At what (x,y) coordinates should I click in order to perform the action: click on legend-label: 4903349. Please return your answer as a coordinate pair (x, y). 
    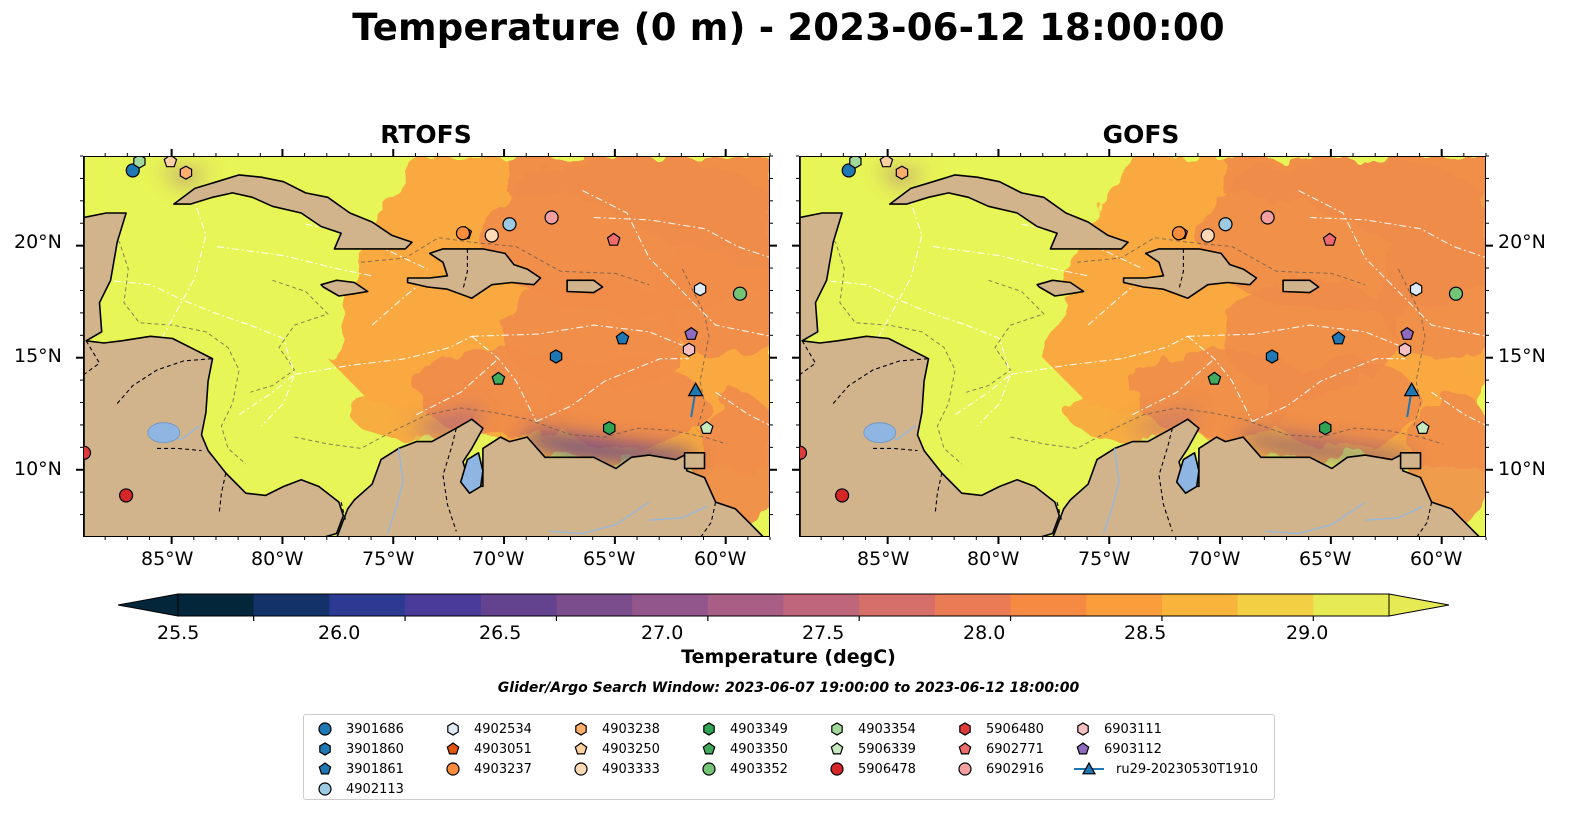
    Looking at the image, I should click on (759, 729).